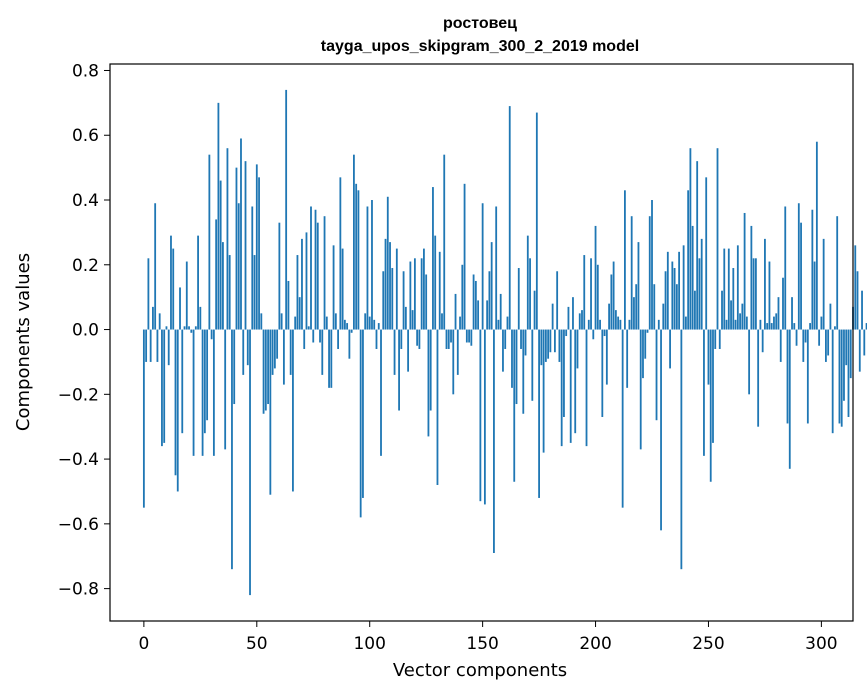 The height and width of the screenshot is (696, 867). I want to click on y-axis-label: Components values, so click(23, 342).